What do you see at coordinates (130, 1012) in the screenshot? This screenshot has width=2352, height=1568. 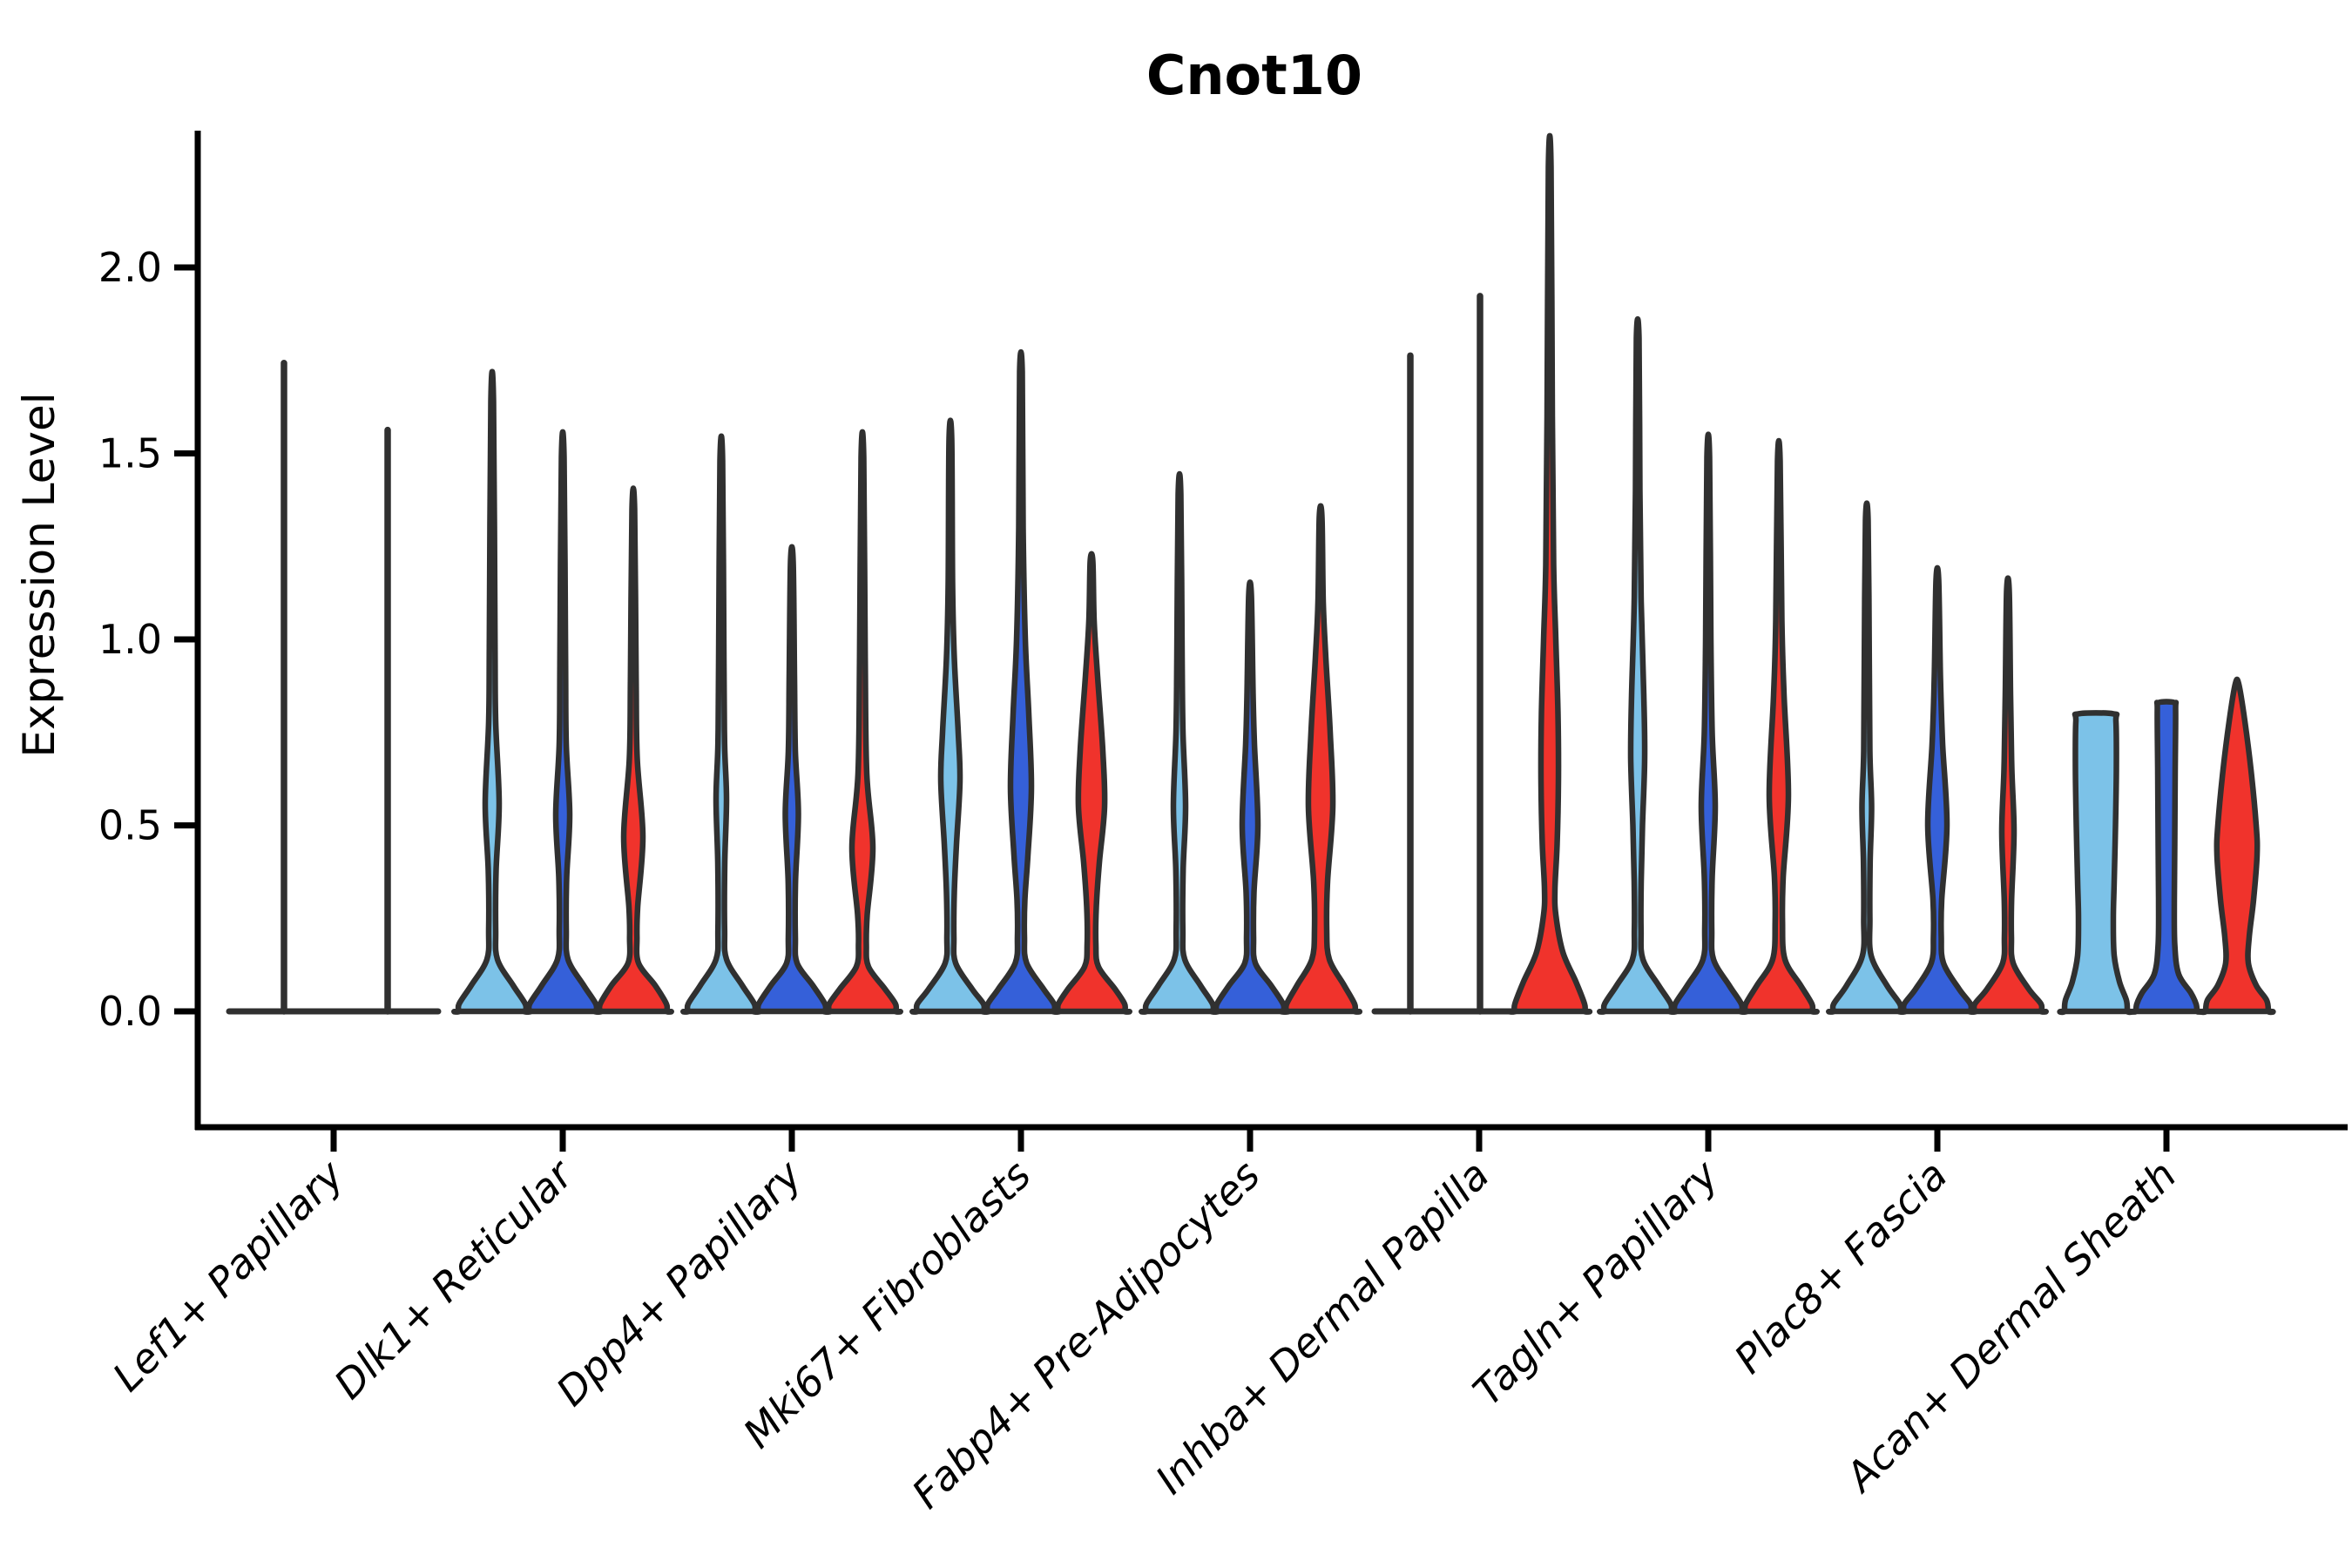 I see `y-tick-label: 0.0` at bounding box center [130, 1012].